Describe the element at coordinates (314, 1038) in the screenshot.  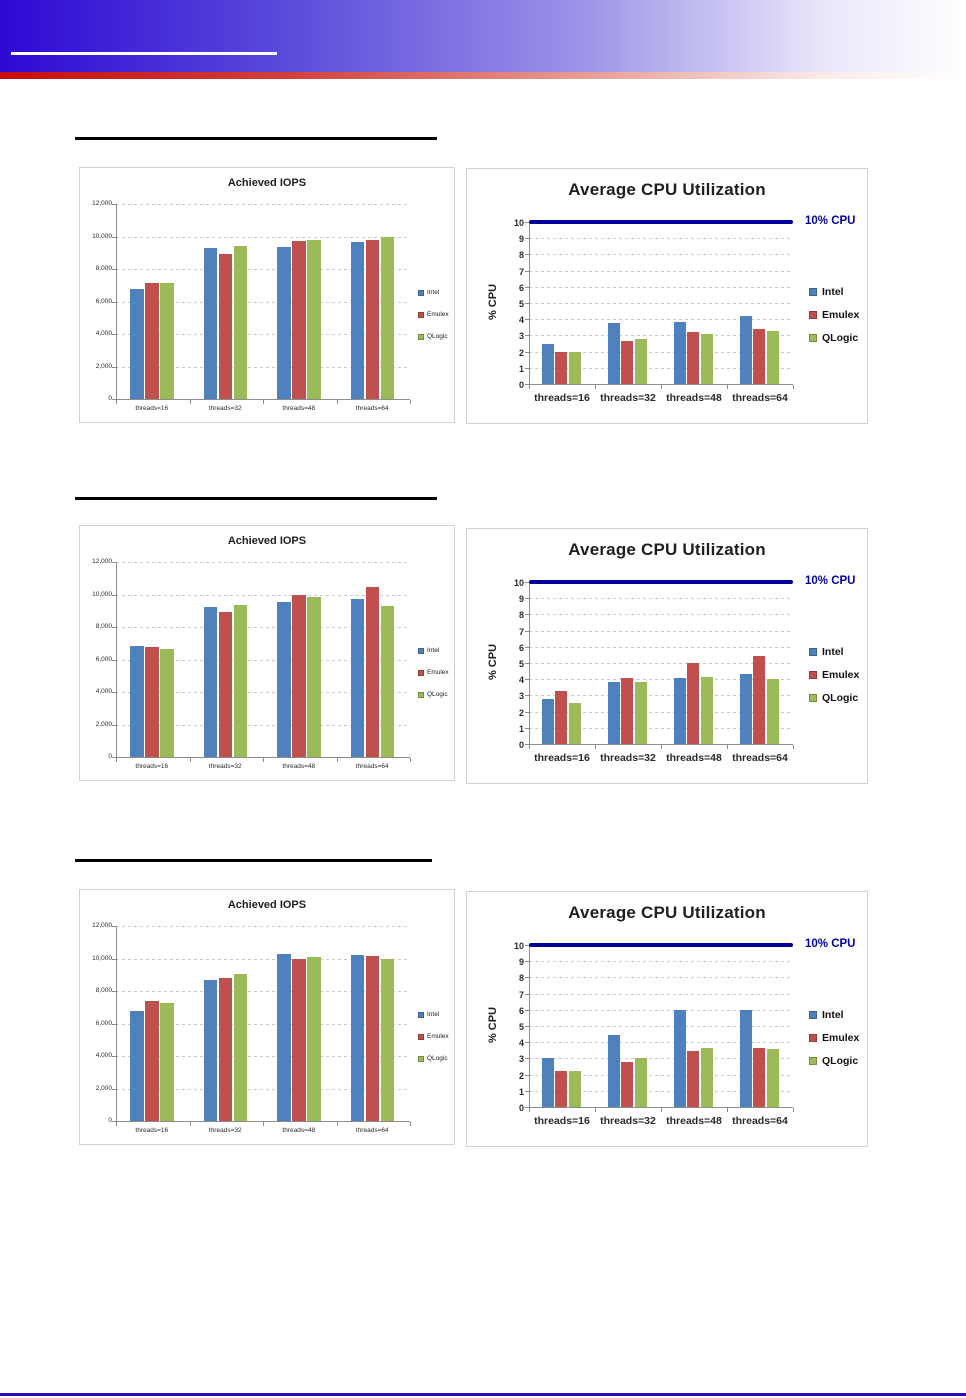
I see `bar-qlogic-threads=48` at that location.